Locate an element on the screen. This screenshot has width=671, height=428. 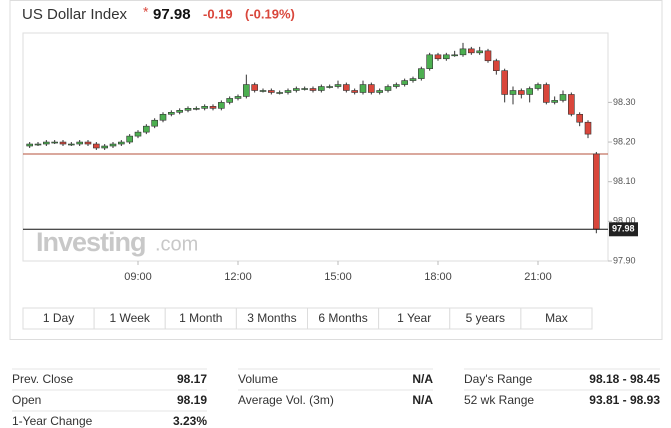
x-tick-label: 18:00 is located at coordinates (438, 277).